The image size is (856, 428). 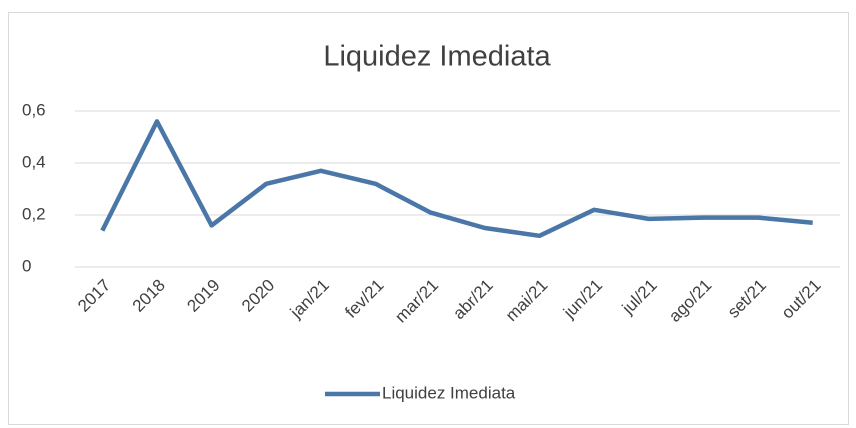 What do you see at coordinates (34, 109) in the screenshot?
I see `y-tick-label: 0,6` at bounding box center [34, 109].